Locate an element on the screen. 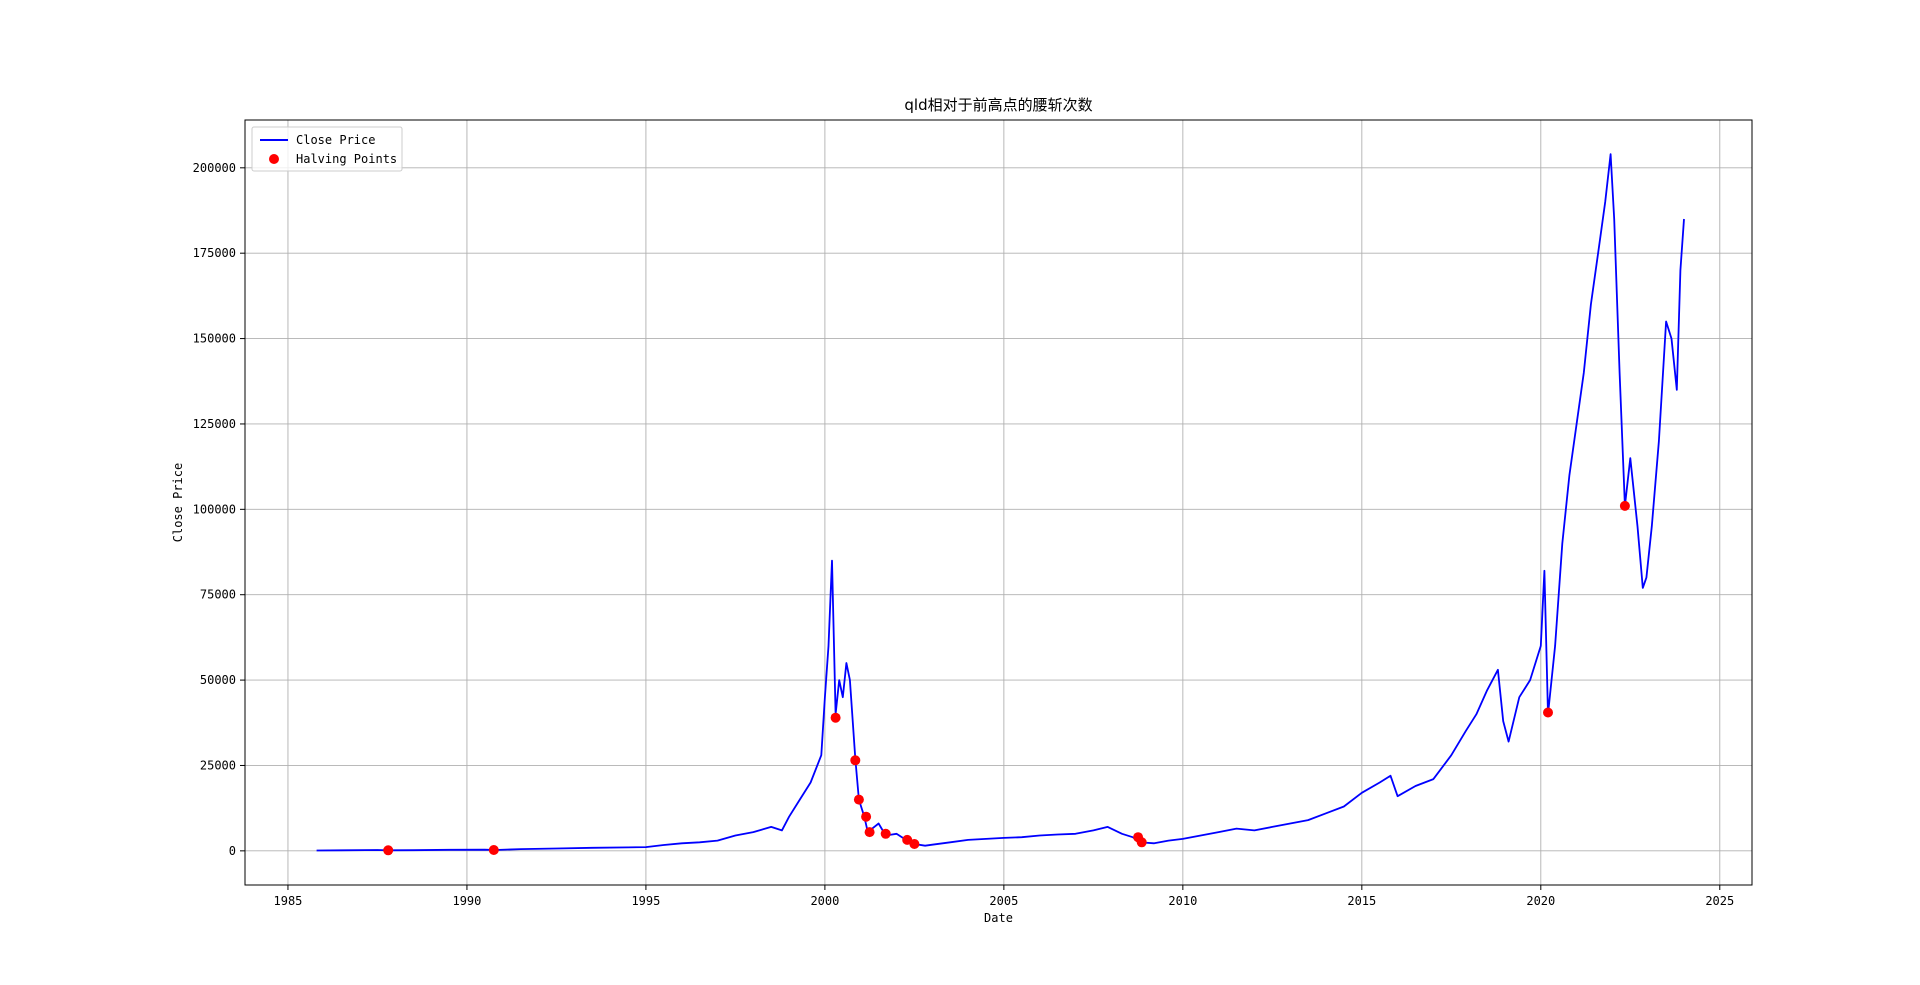 The image size is (1920, 985). y-tick-label: 50000 is located at coordinates (218, 680).